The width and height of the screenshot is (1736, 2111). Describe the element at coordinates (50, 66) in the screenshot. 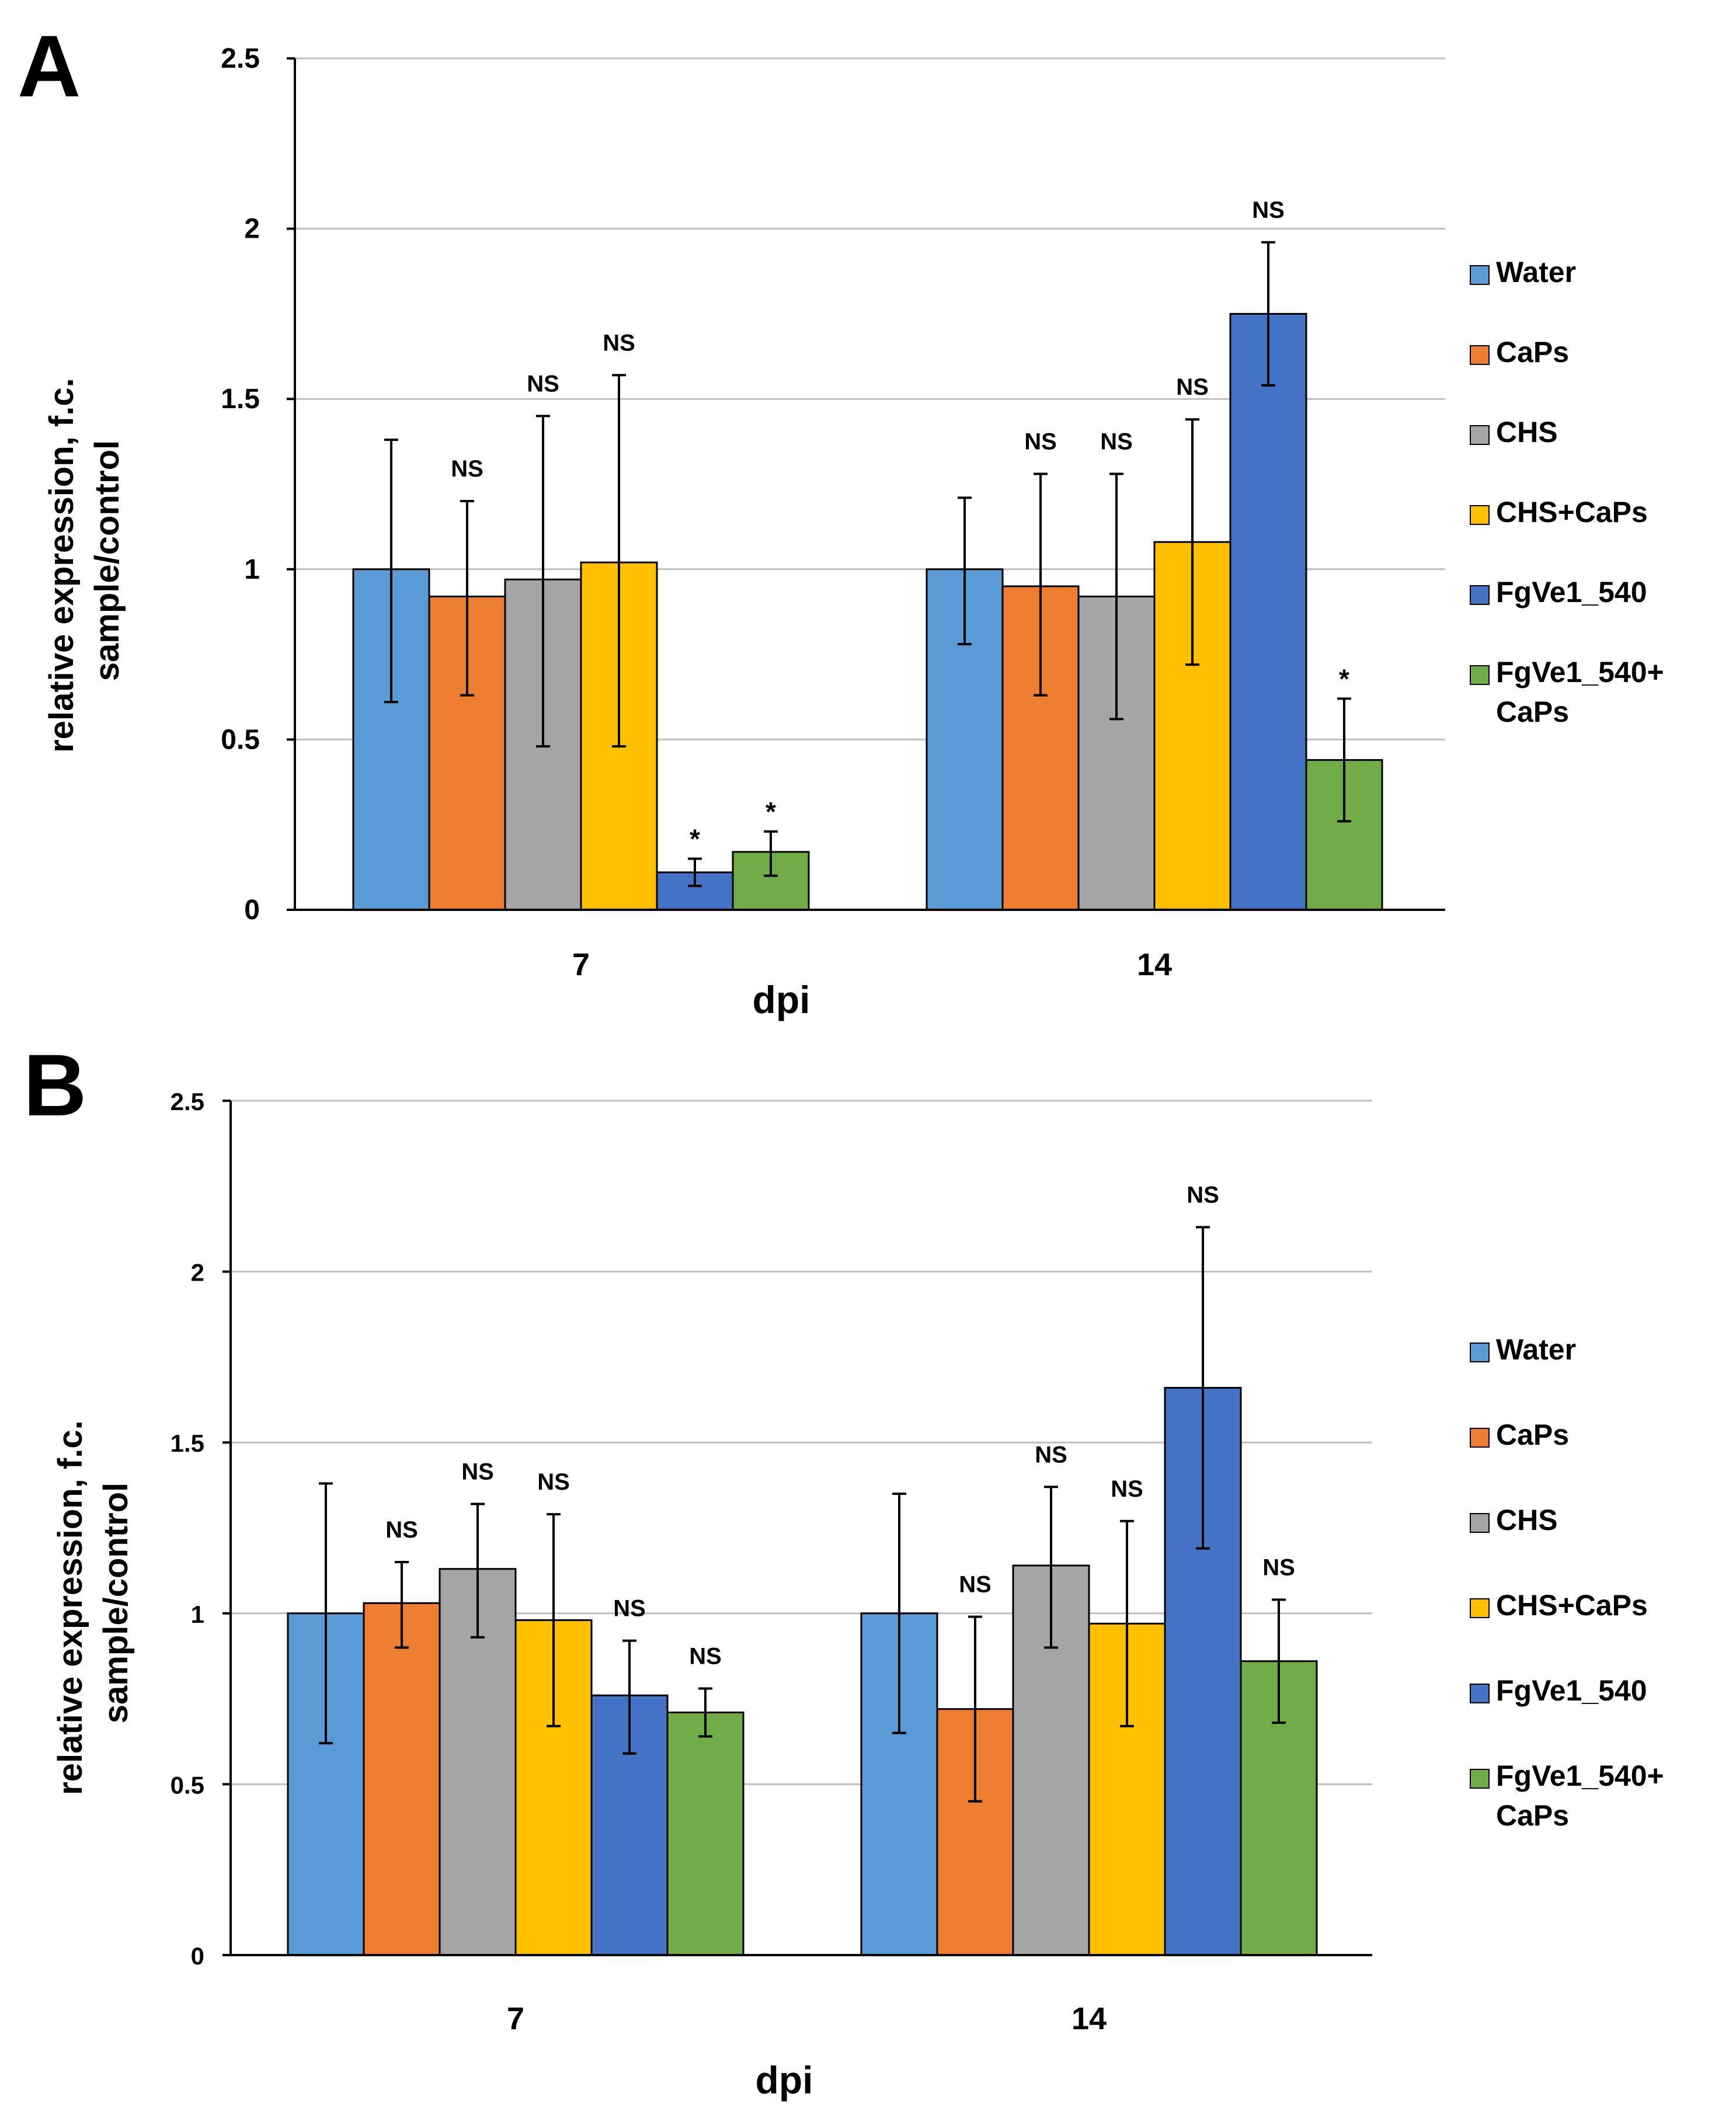

I see `panel-a-letter: A` at that location.